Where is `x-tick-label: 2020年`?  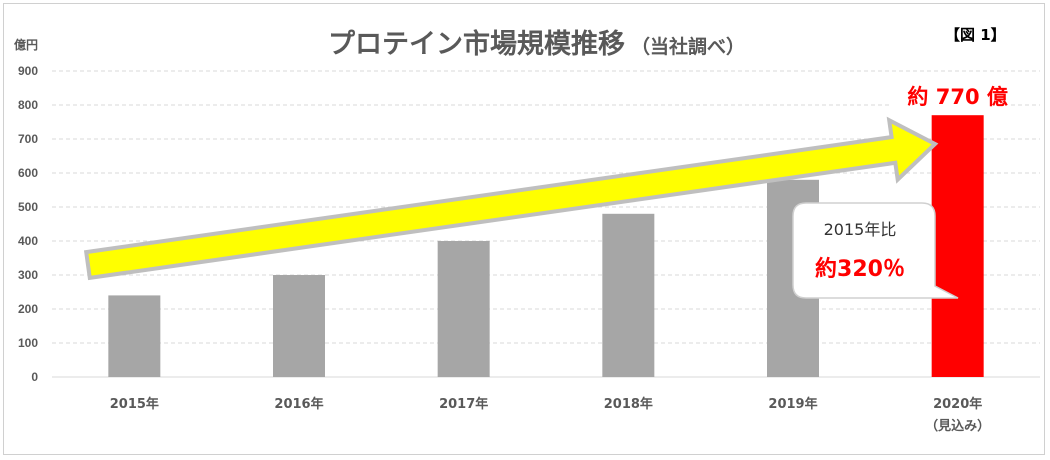 x-tick-label: 2020年 is located at coordinates (957, 404).